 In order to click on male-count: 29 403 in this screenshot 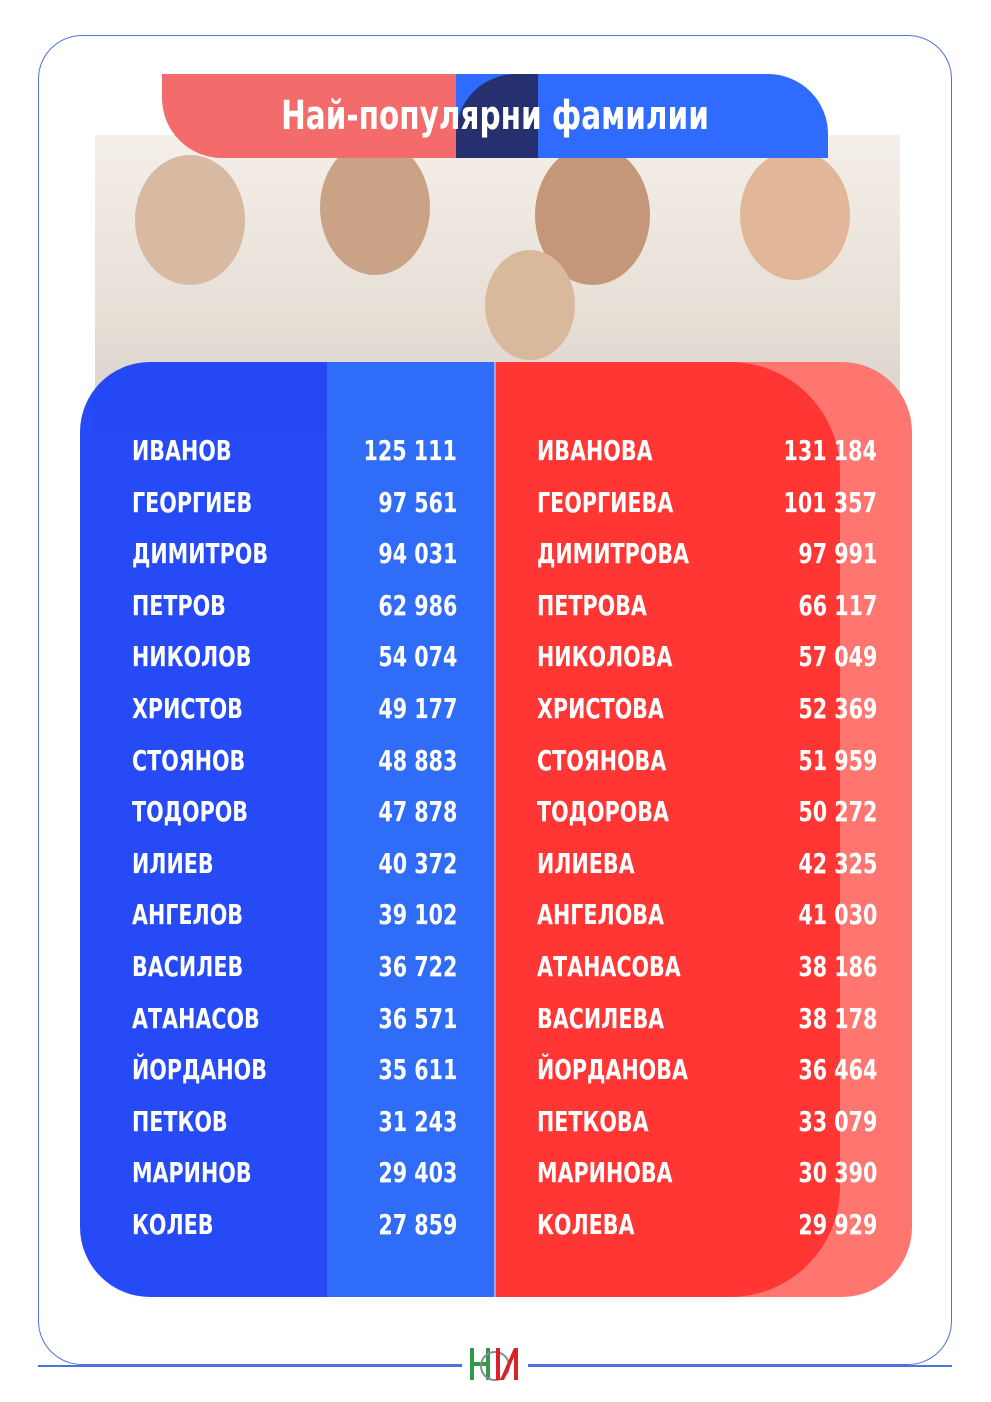, I will do `click(417, 1173)`.